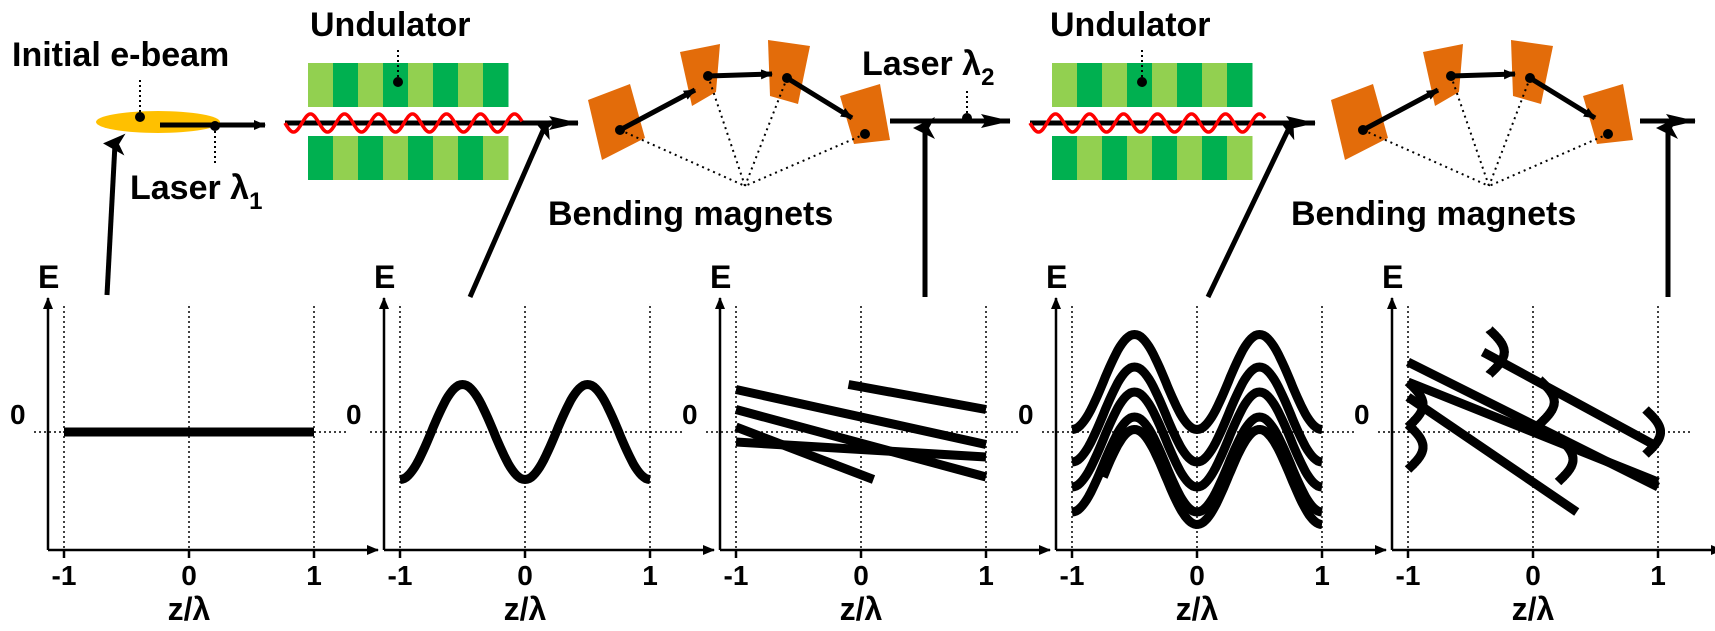 This screenshot has height=631, width=1715. What do you see at coordinates (189, 188) in the screenshot?
I see `laser-1-text: Laser λ` at bounding box center [189, 188].